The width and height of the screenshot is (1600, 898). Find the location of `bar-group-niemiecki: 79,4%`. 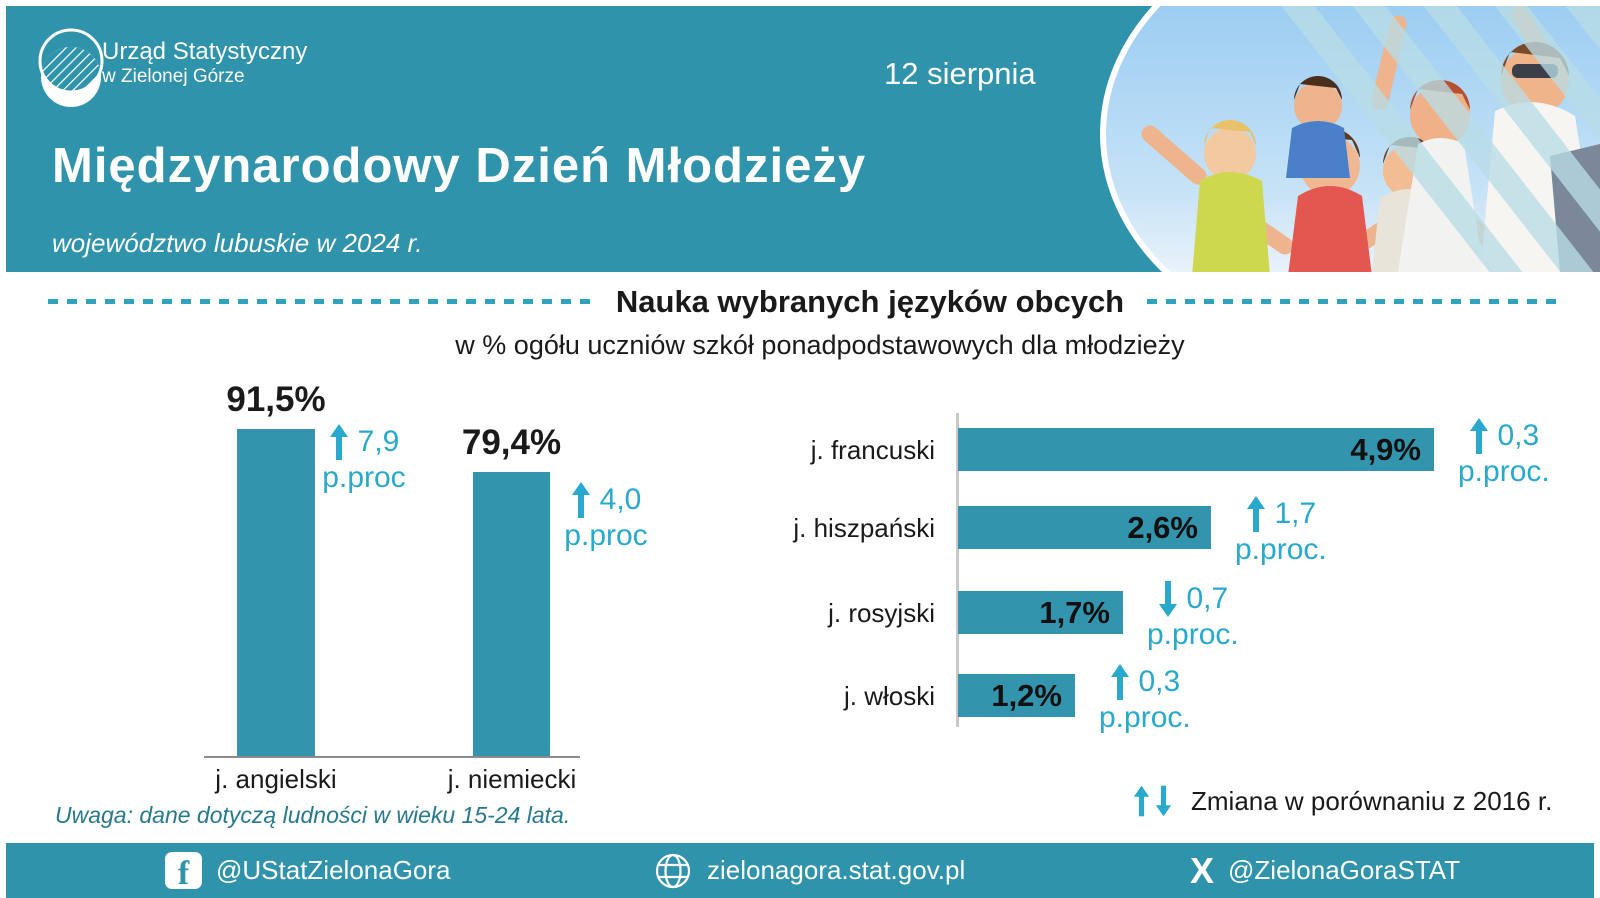

bar-group-niemiecki: 79,4% is located at coordinates (511, 589).